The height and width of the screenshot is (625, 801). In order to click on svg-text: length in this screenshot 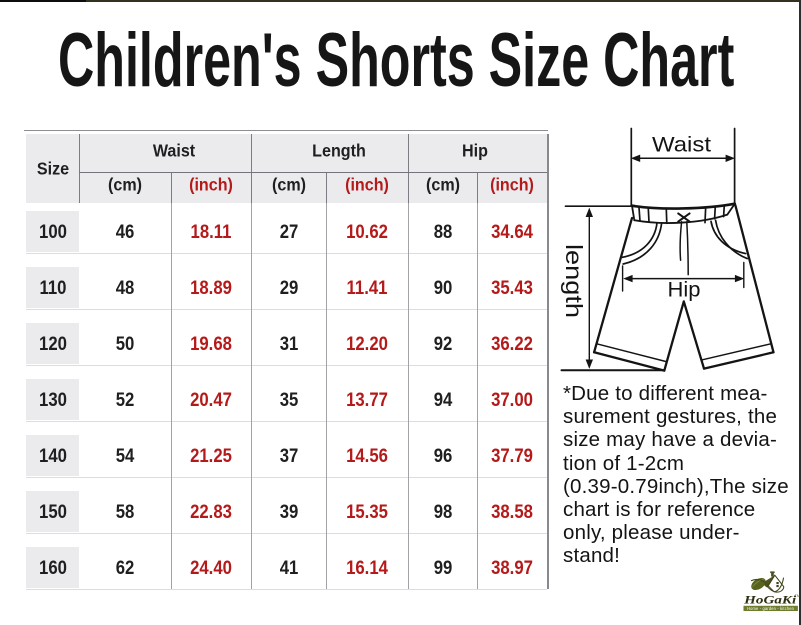, I will do `click(574, 281)`.